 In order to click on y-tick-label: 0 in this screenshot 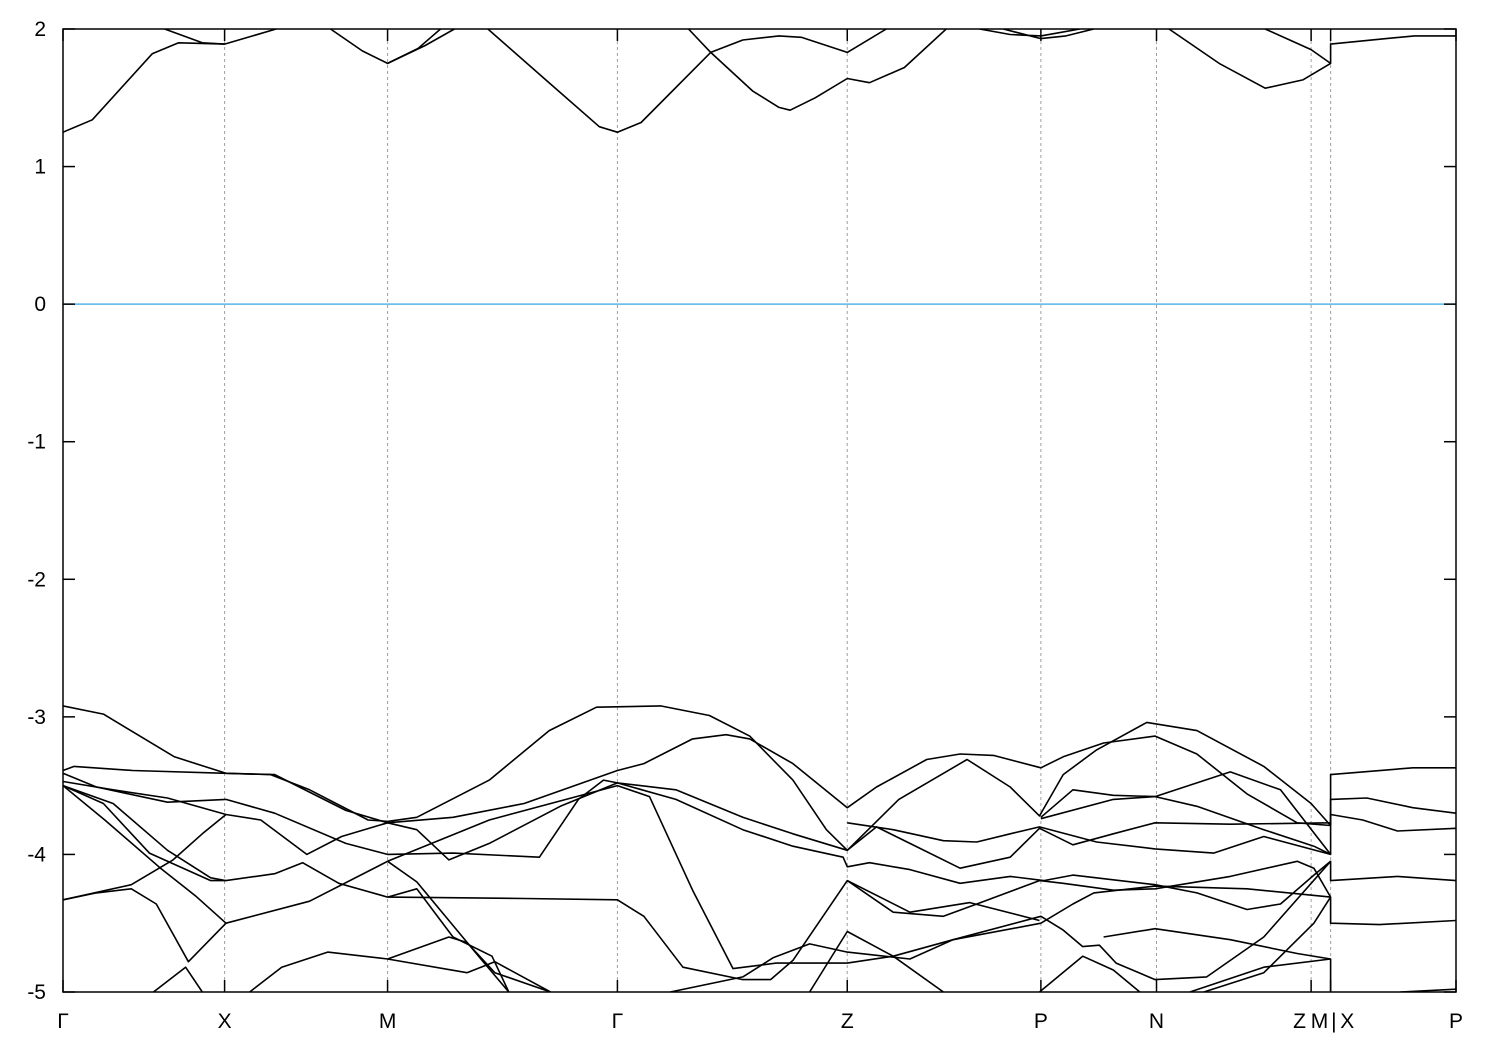, I will do `click(40, 304)`.